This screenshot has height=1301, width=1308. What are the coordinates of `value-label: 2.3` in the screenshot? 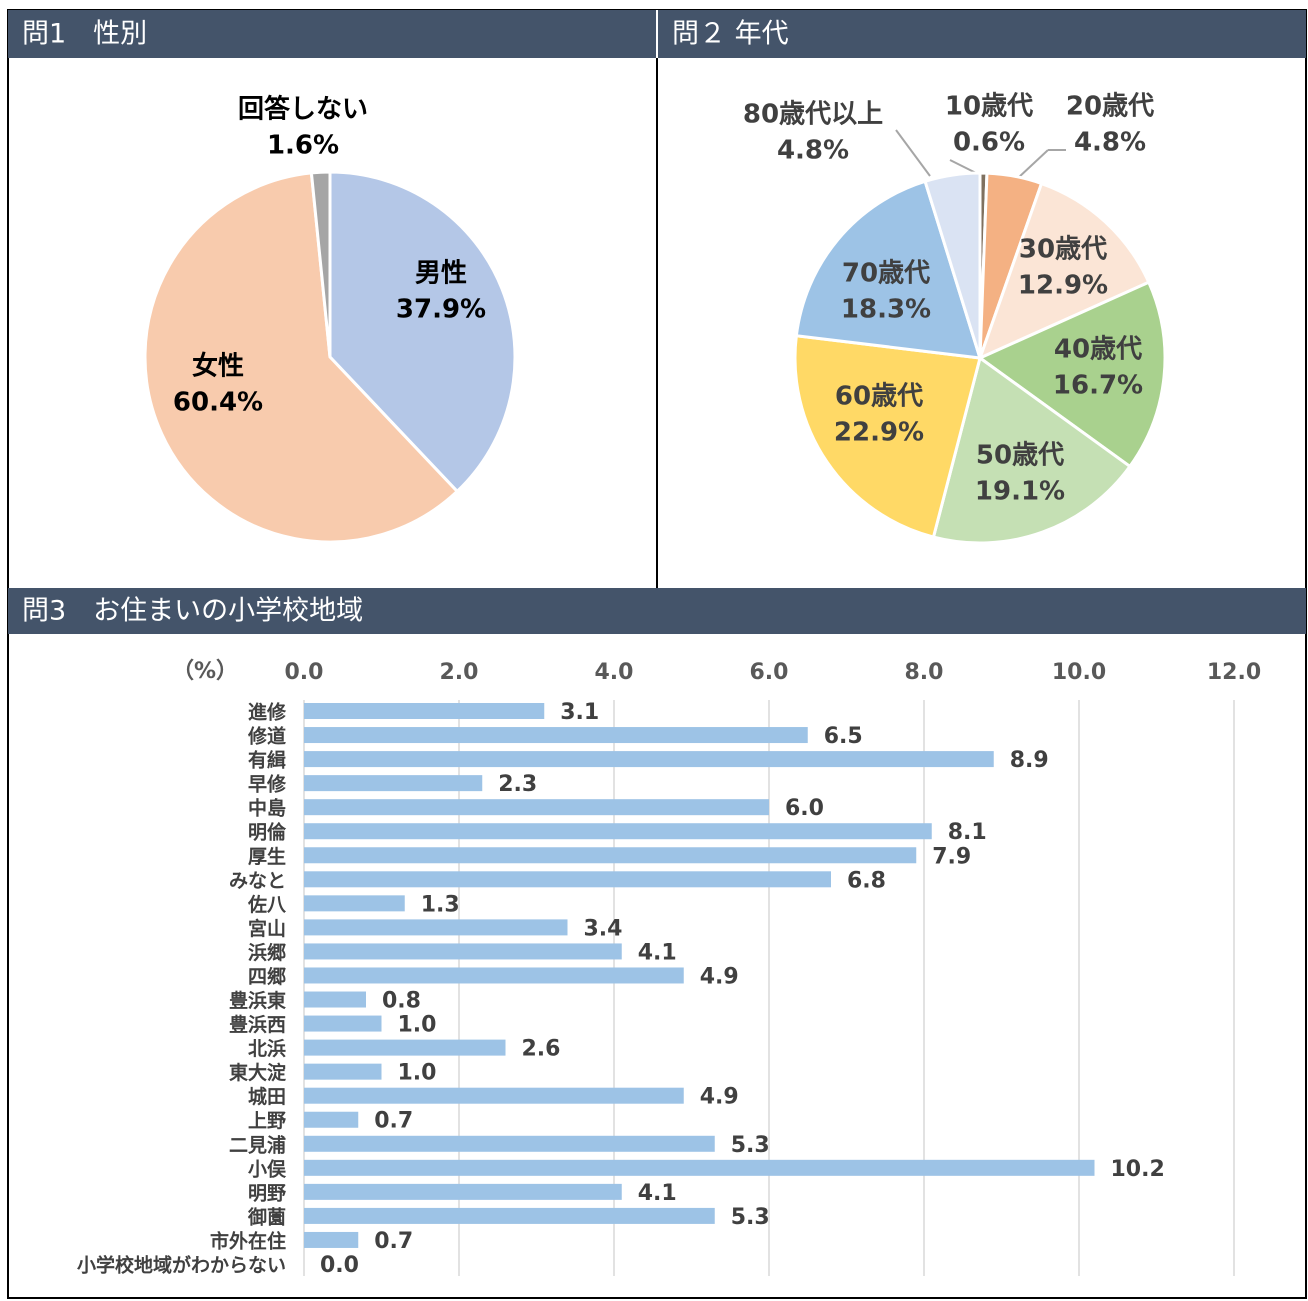 It's located at (517, 784).